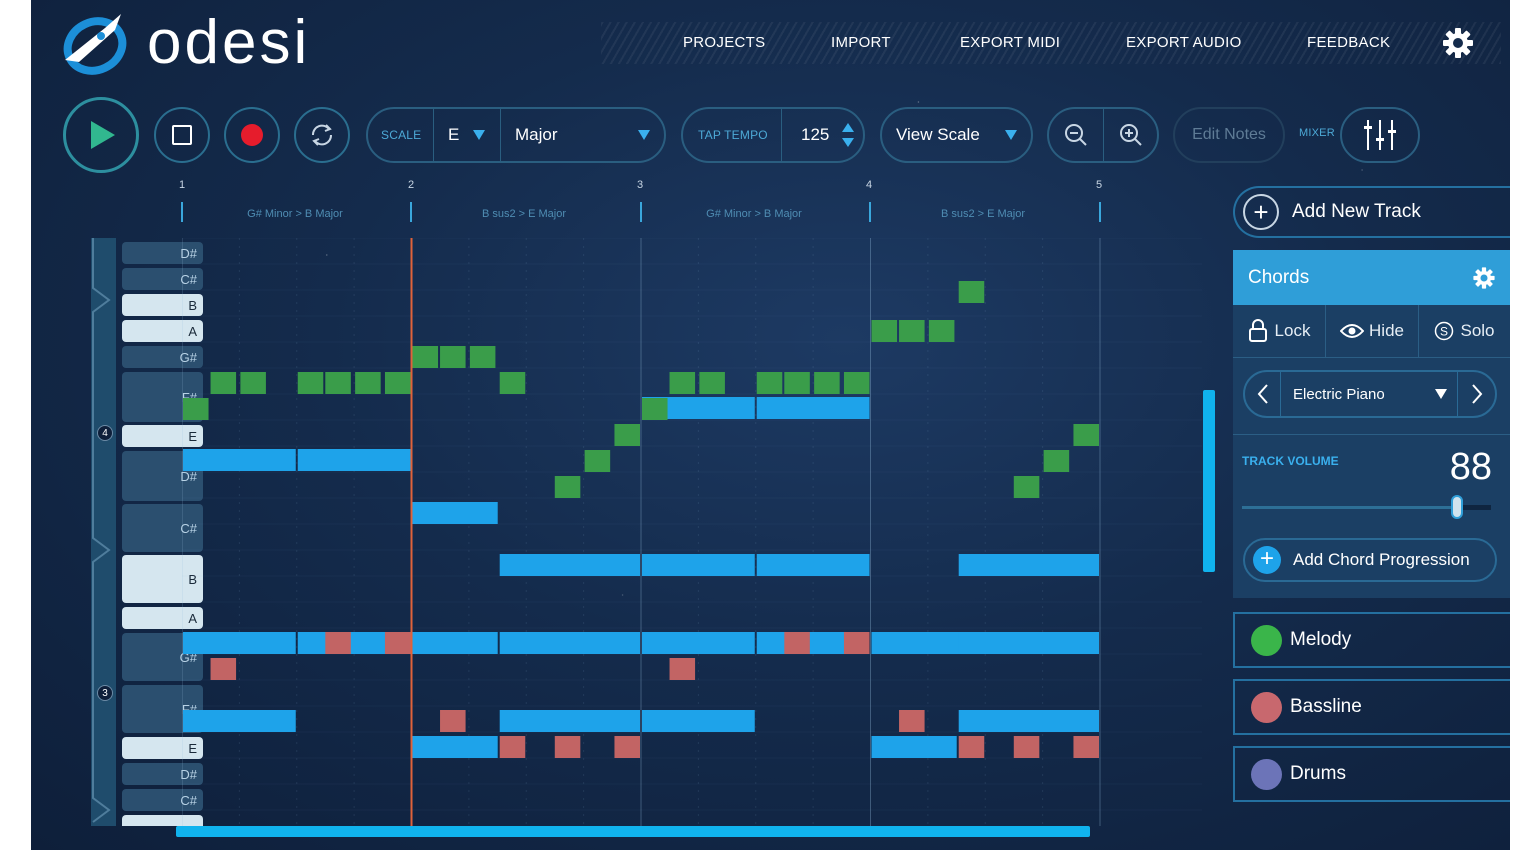 This screenshot has width=1540, height=850. What do you see at coordinates (467, 135) in the screenshot?
I see `key-select: E` at bounding box center [467, 135].